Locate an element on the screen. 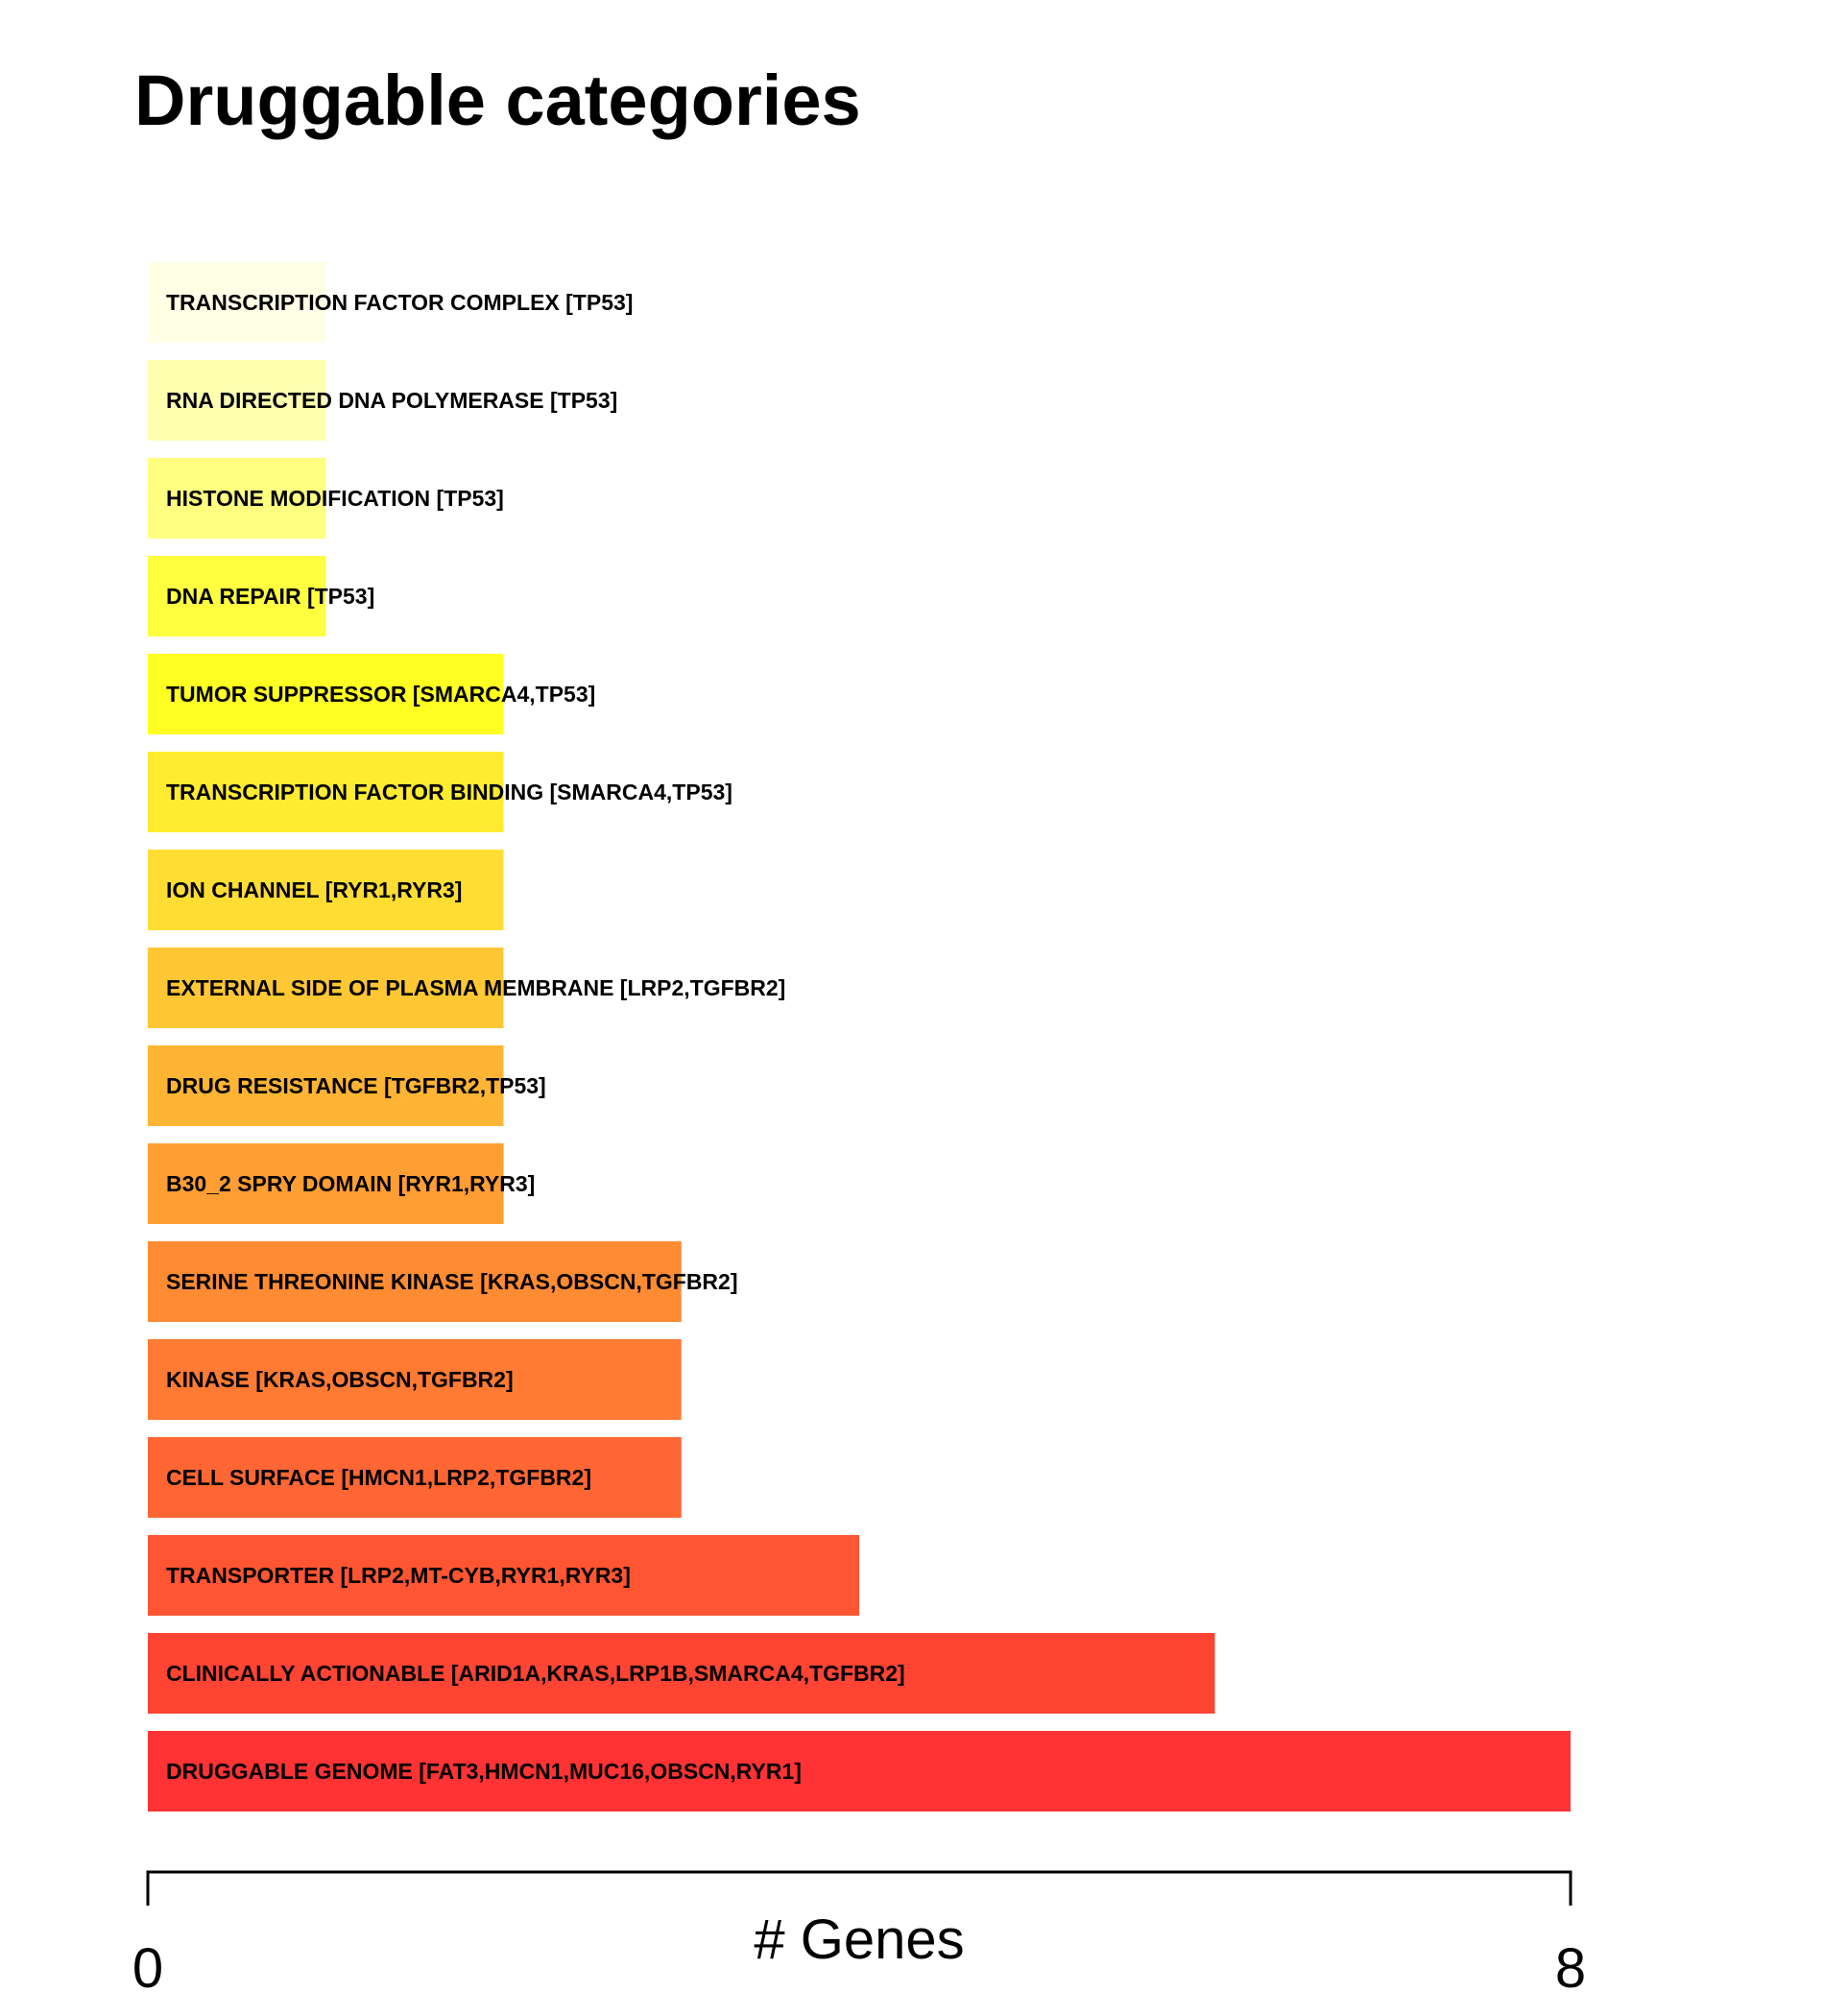 Image resolution: width=1848 pixels, height=2016 pixels. bar-label: ION CHANNEL [RYR1,RYR3] is located at coordinates (314, 890).